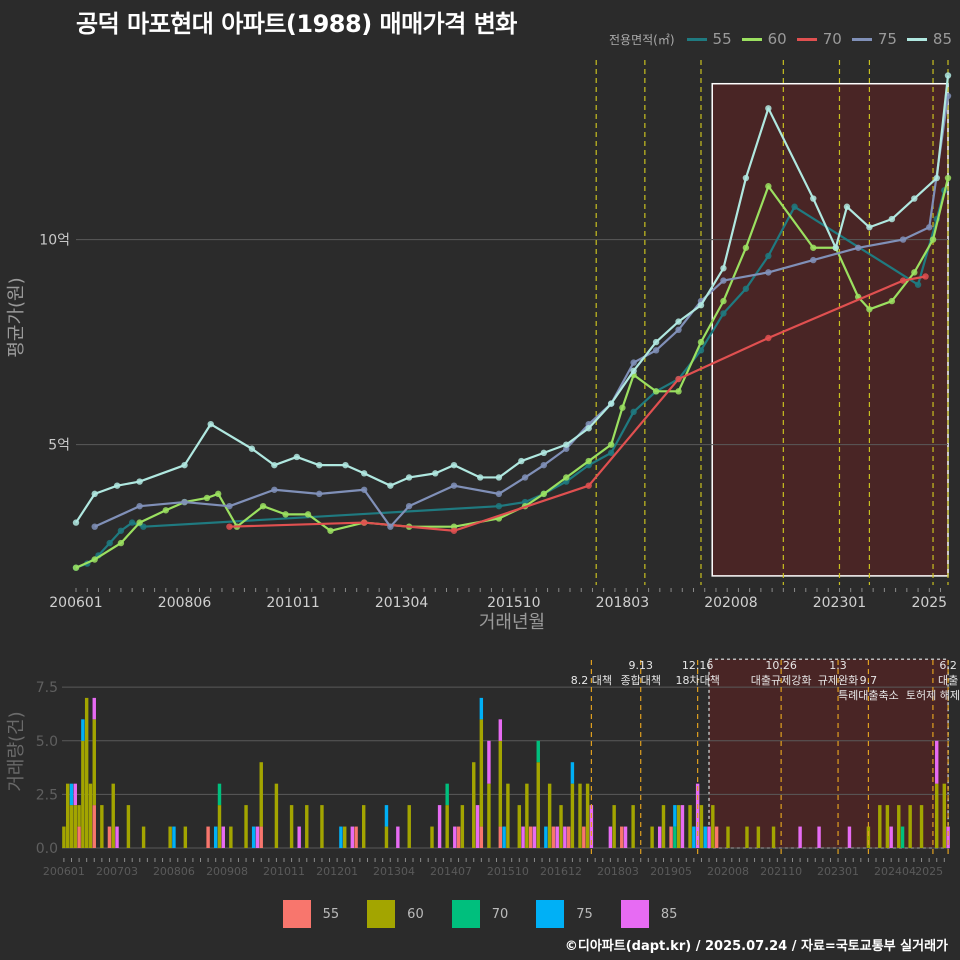 The width and height of the screenshot is (960, 960). Describe the element at coordinates (948, 680) in the screenshot. I see `policy-annotation: 대출` at that location.